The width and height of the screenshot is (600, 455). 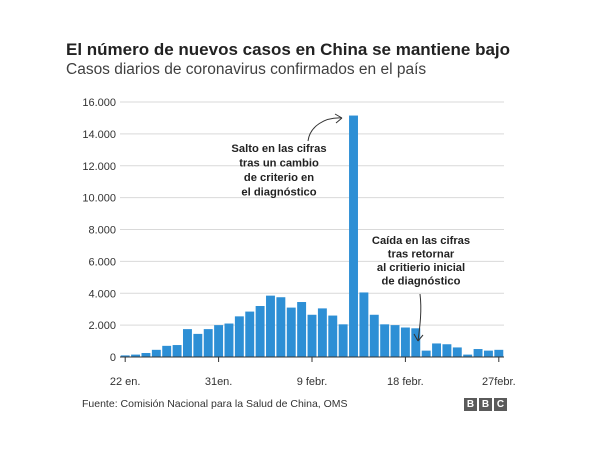 I want to click on y-tick-label: 2.000, so click(x=102, y=326).